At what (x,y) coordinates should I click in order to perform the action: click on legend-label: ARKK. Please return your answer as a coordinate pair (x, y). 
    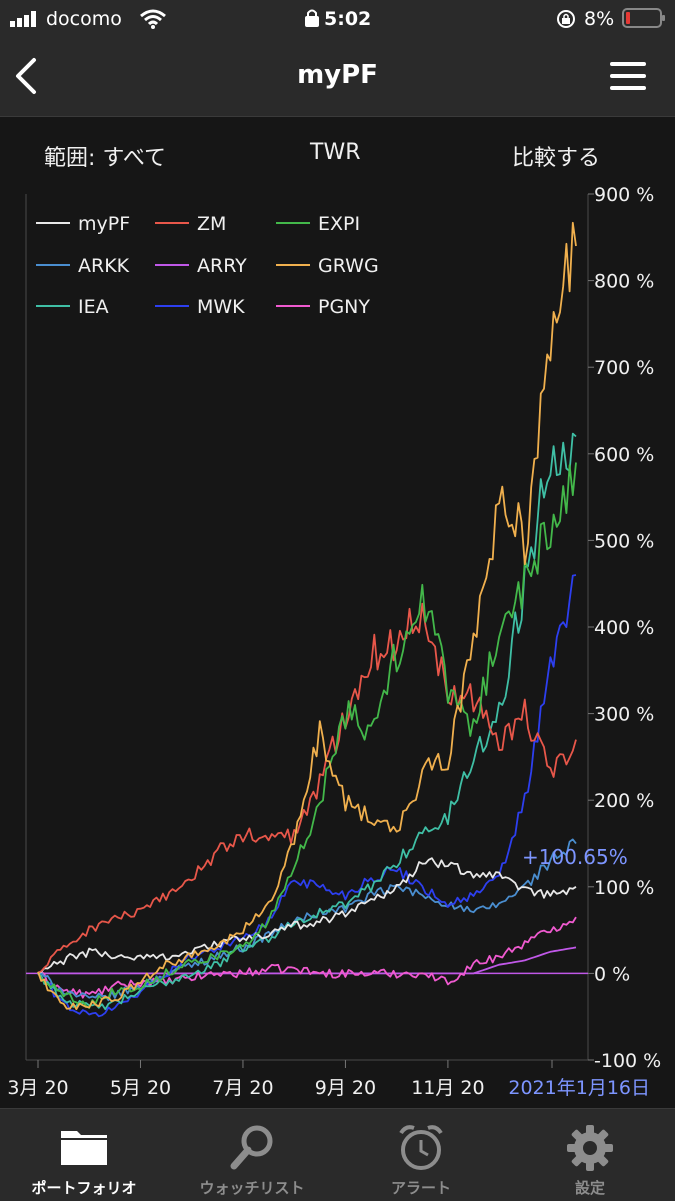
    Looking at the image, I should click on (104, 266).